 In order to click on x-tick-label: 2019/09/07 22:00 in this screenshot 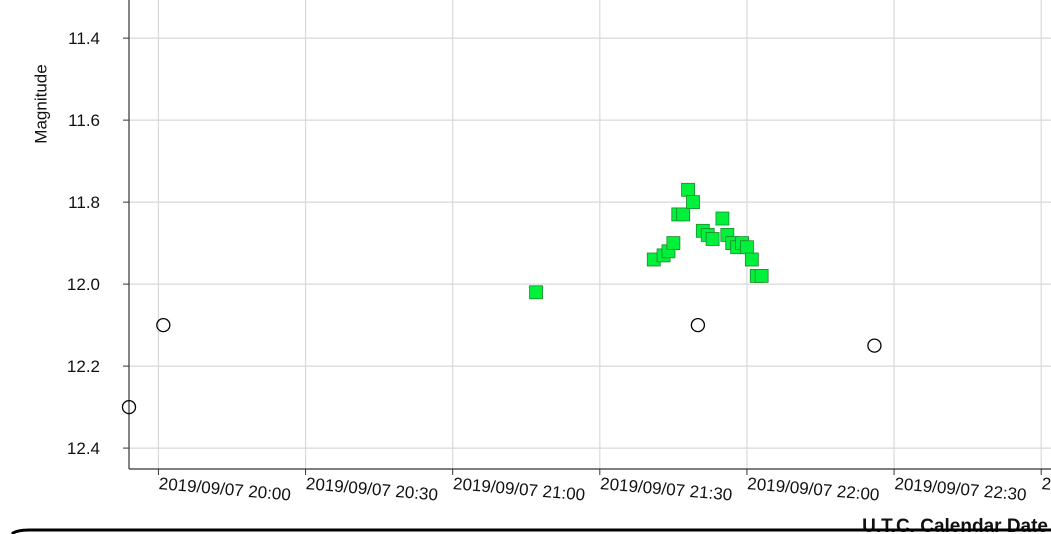, I will do `click(814, 489)`.